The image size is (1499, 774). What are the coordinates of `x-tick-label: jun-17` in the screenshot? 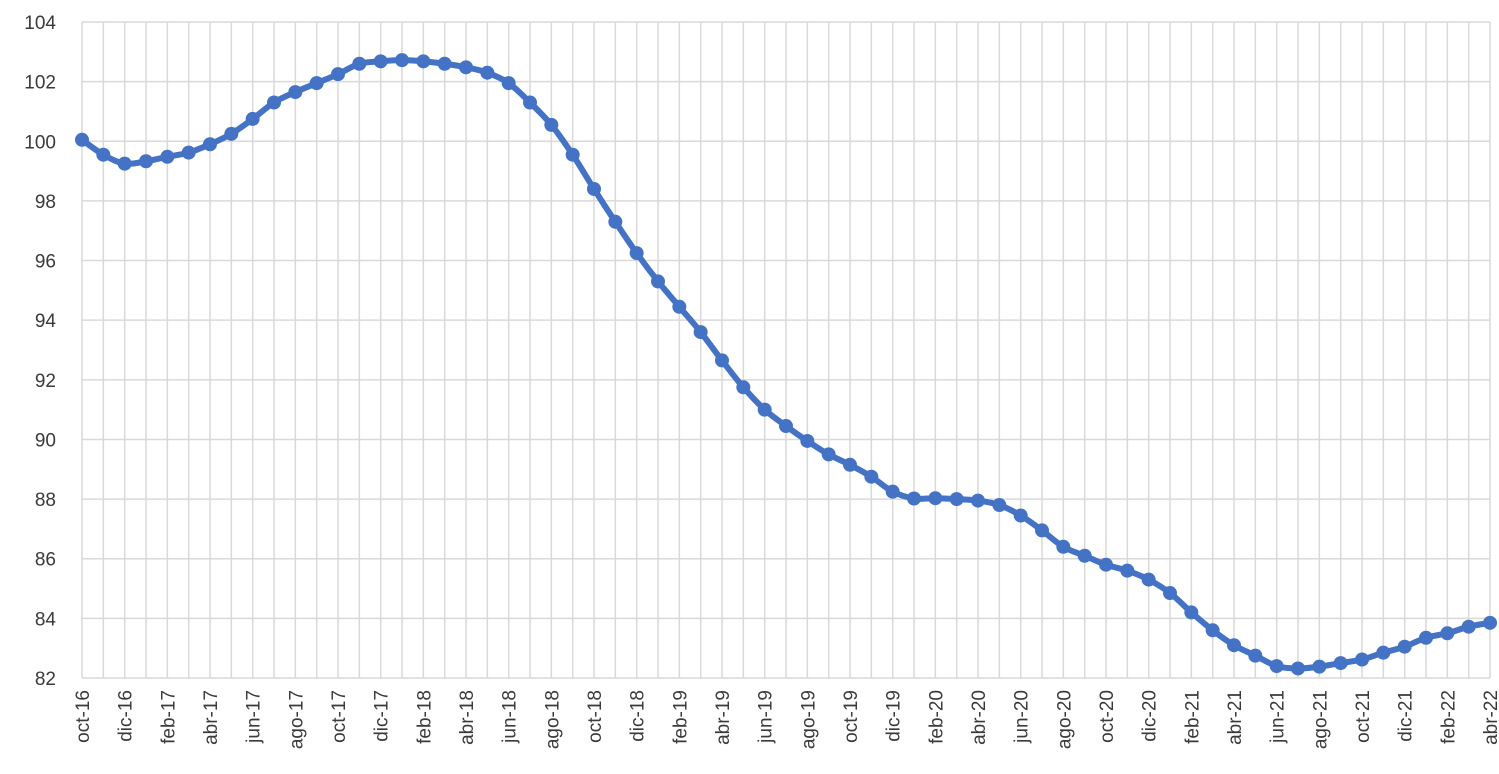 It's located at (254, 717).